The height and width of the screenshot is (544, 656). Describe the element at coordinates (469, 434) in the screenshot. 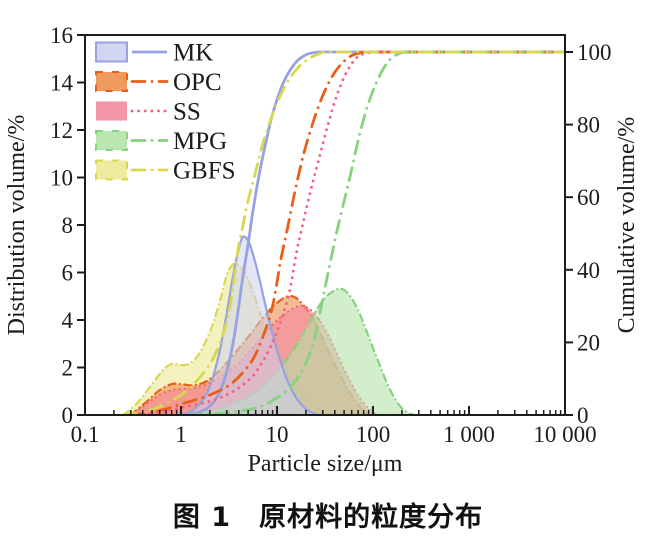

I see `x-tick-label: 1 000` at that location.